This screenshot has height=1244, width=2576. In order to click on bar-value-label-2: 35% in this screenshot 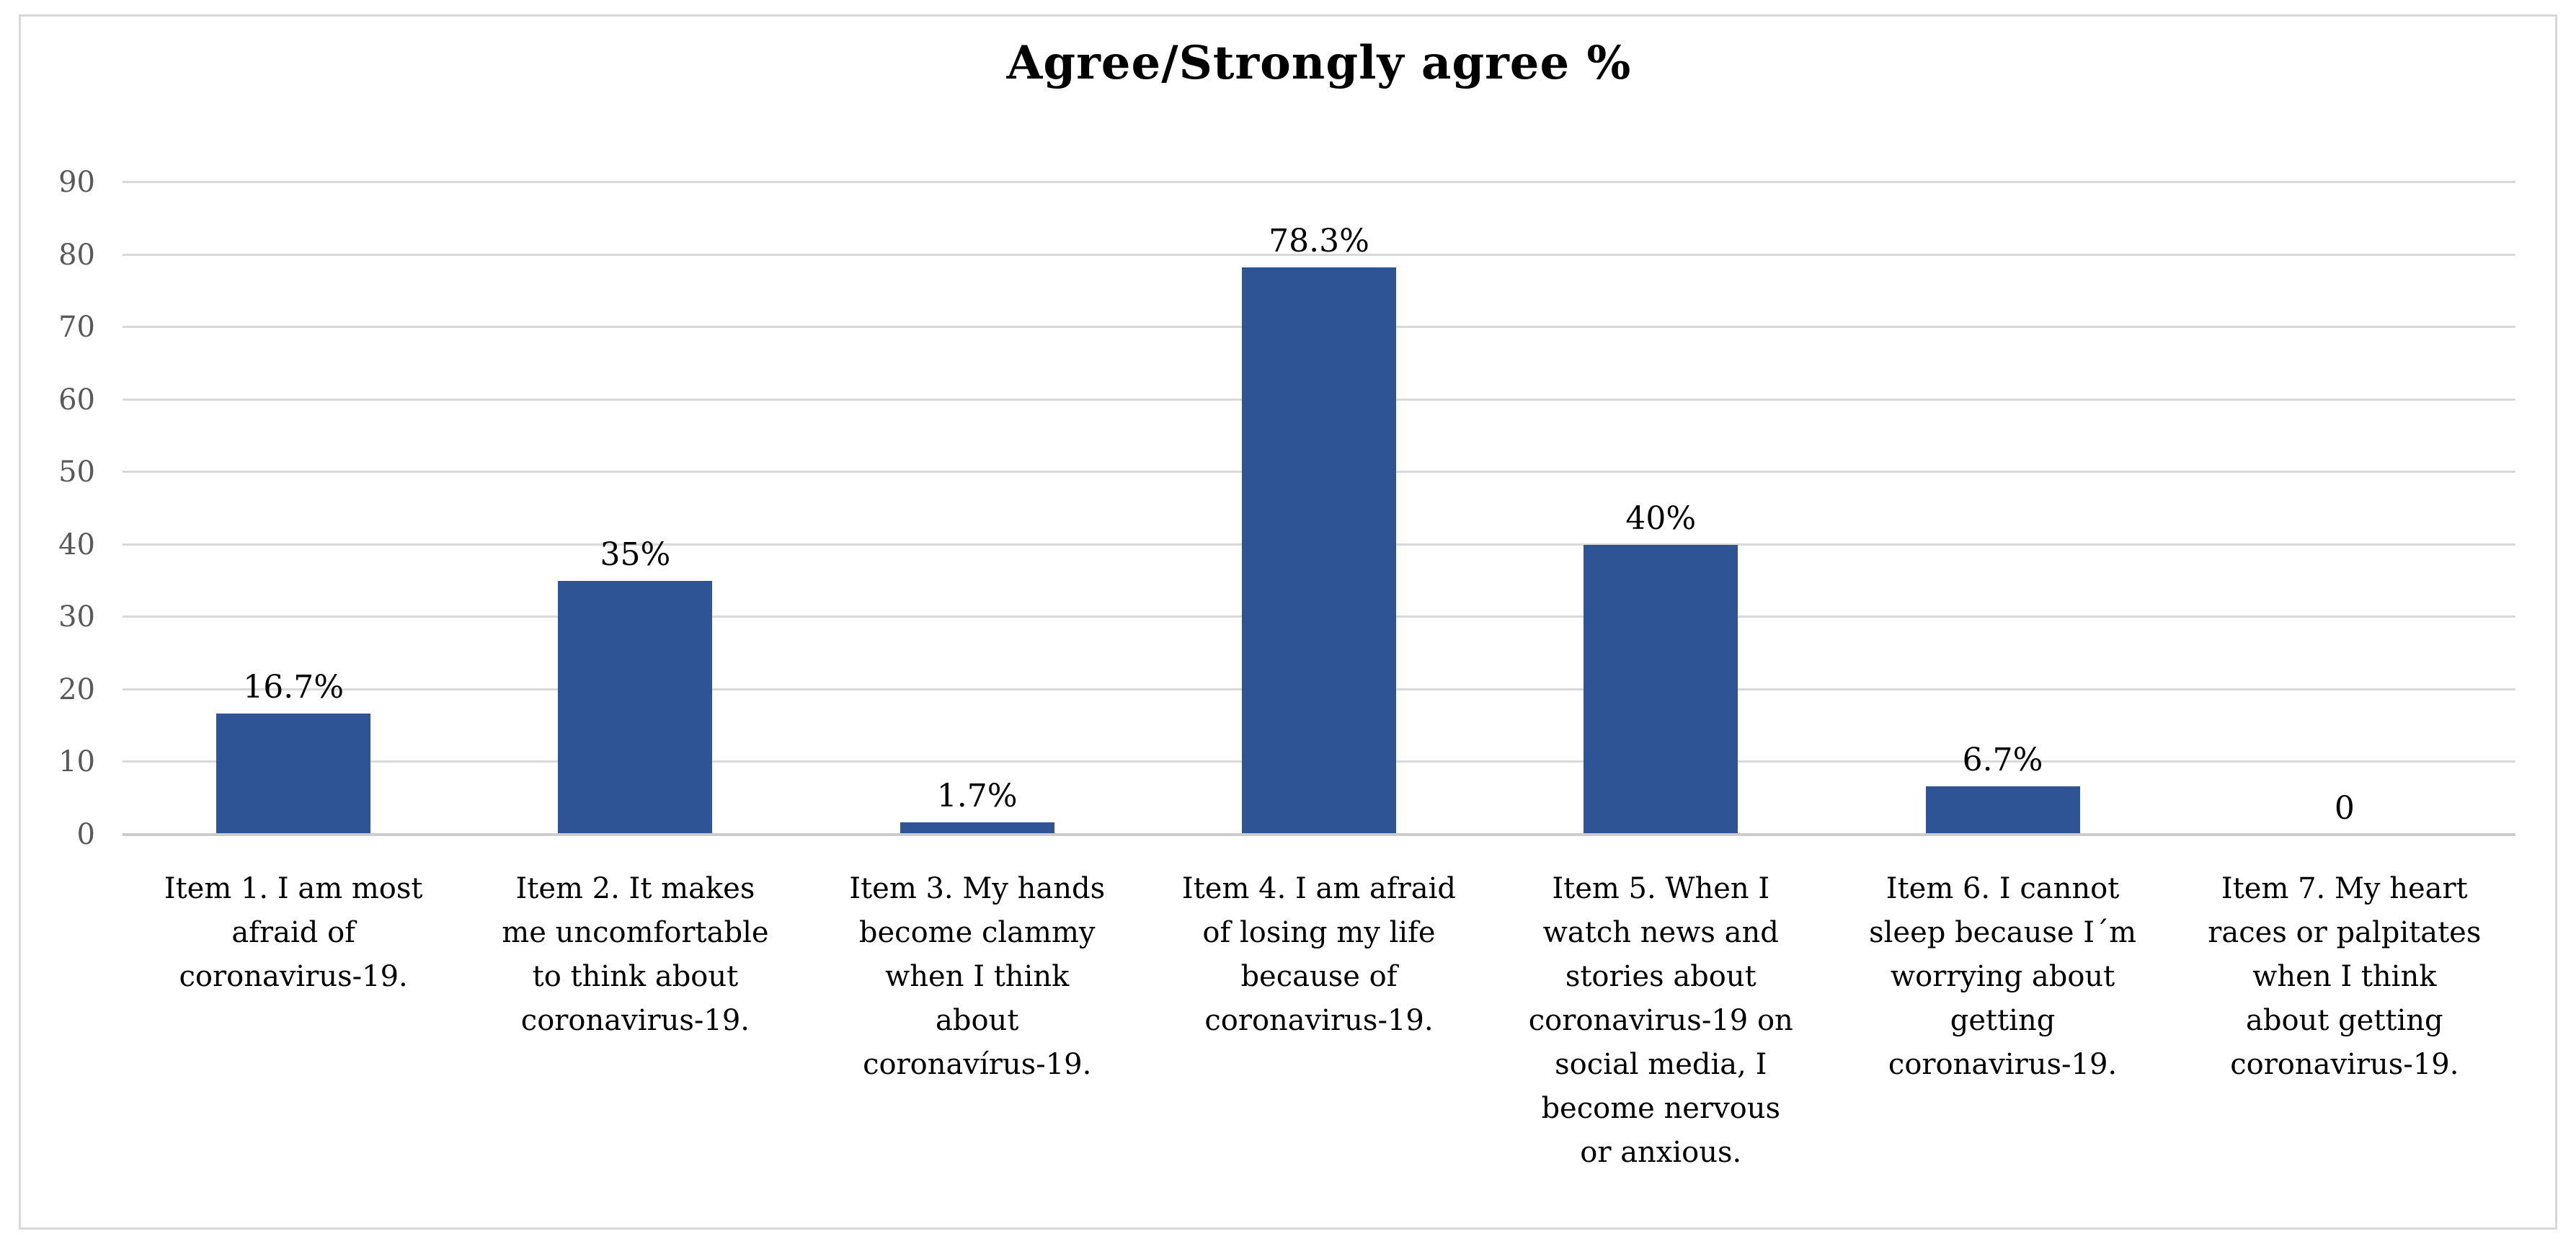, I will do `click(635, 555)`.